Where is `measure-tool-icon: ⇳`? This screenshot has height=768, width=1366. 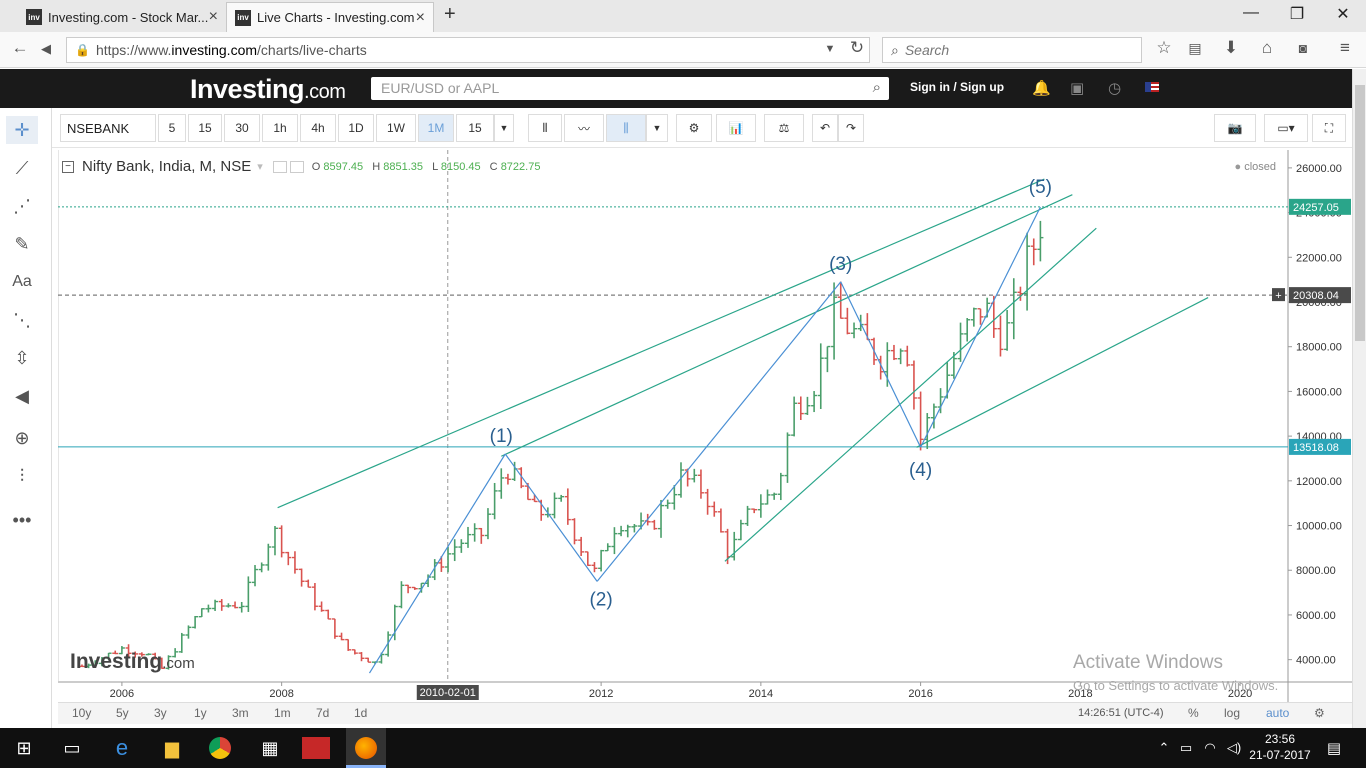
measure-tool-icon: ⇳ is located at coordinates (22, 357).